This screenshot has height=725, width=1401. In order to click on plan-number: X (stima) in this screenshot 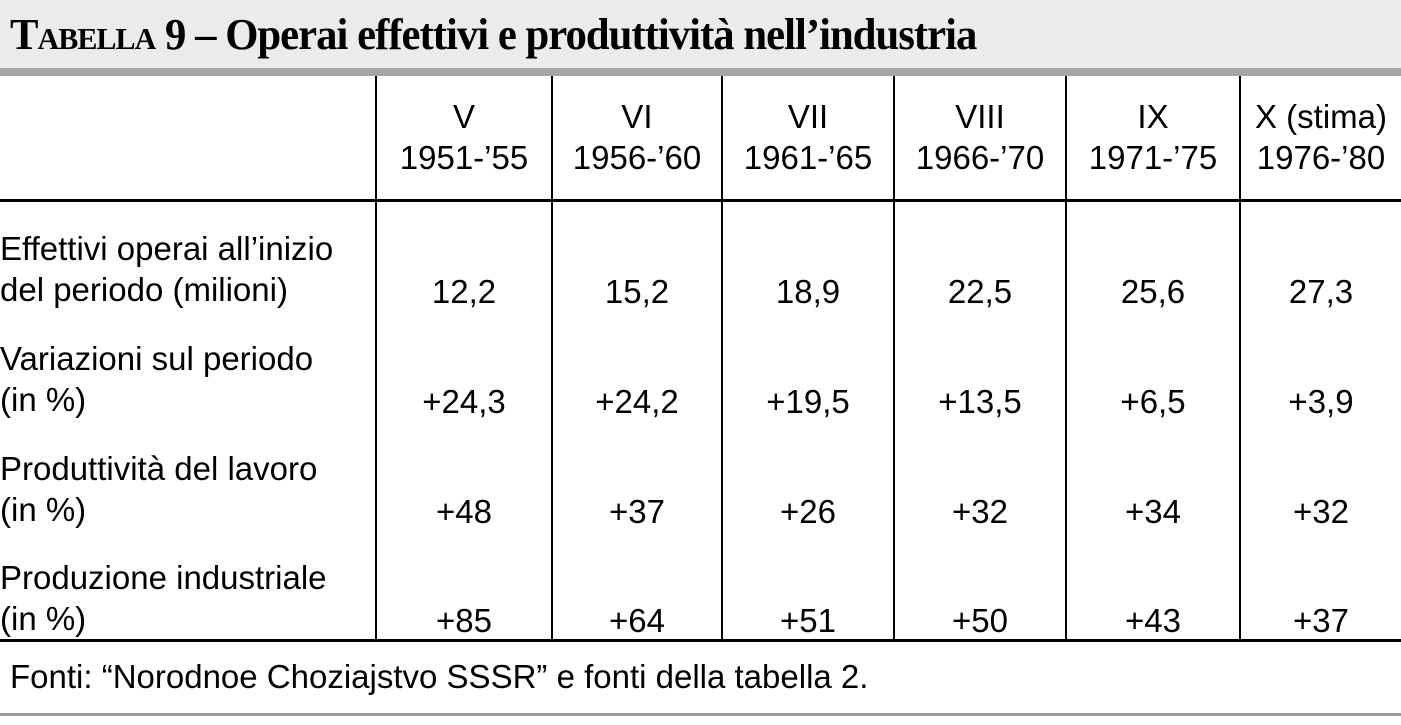, I will do `click(1321, 117)`.